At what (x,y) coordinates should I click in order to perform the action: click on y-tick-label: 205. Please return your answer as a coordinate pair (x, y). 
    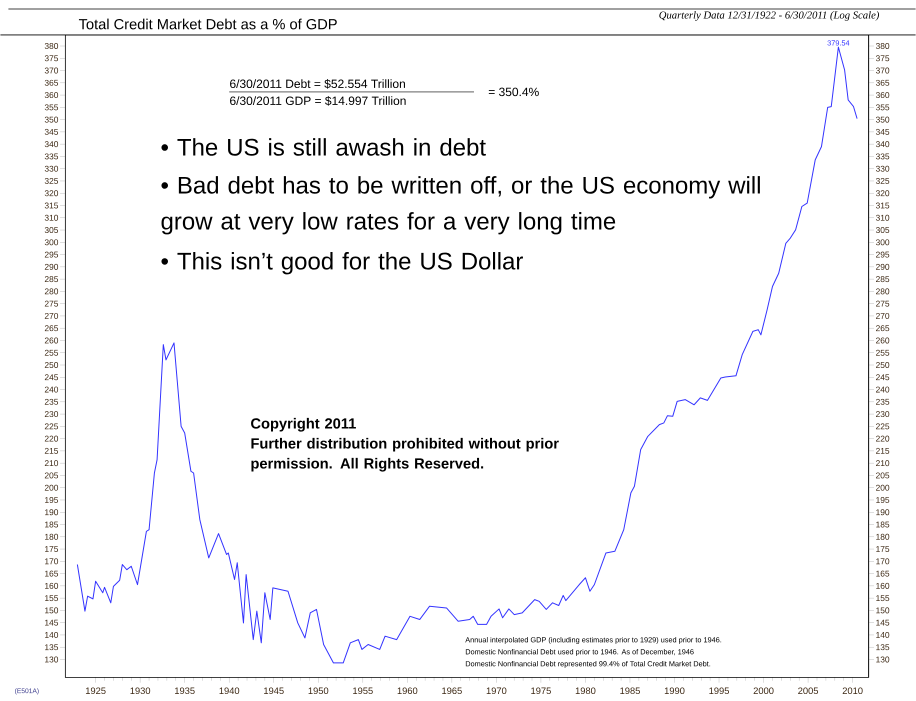
    Looking at the image, I should click on (51, 475).